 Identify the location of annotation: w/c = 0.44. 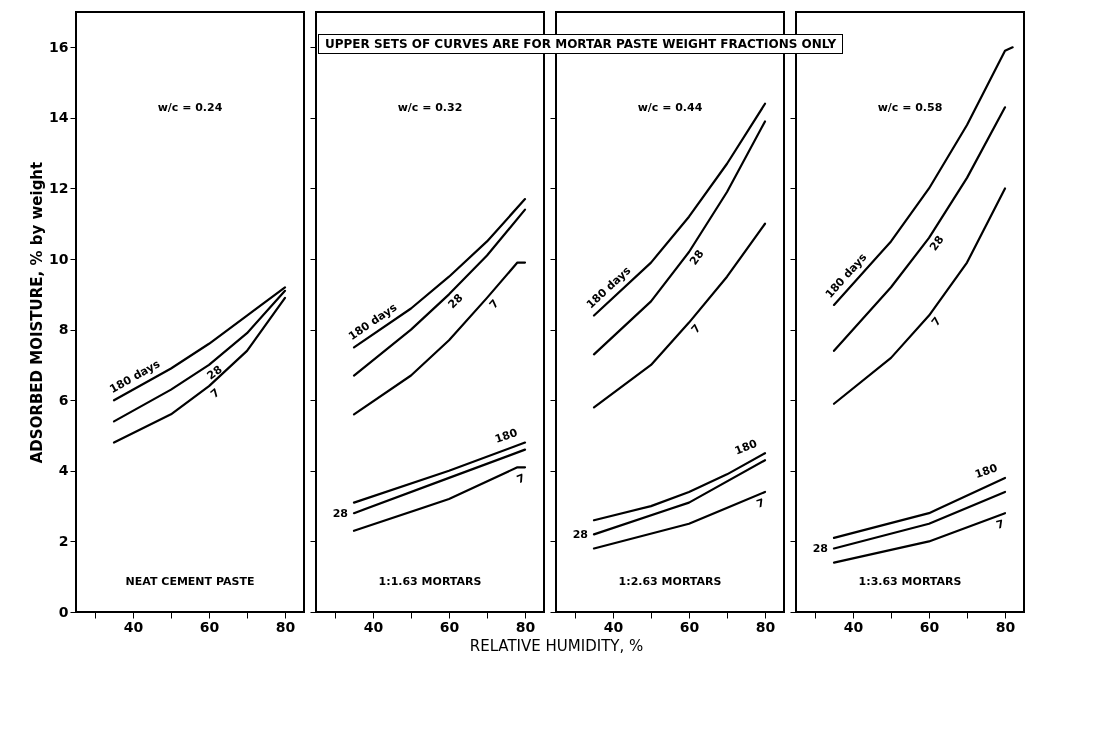
(670, 107).